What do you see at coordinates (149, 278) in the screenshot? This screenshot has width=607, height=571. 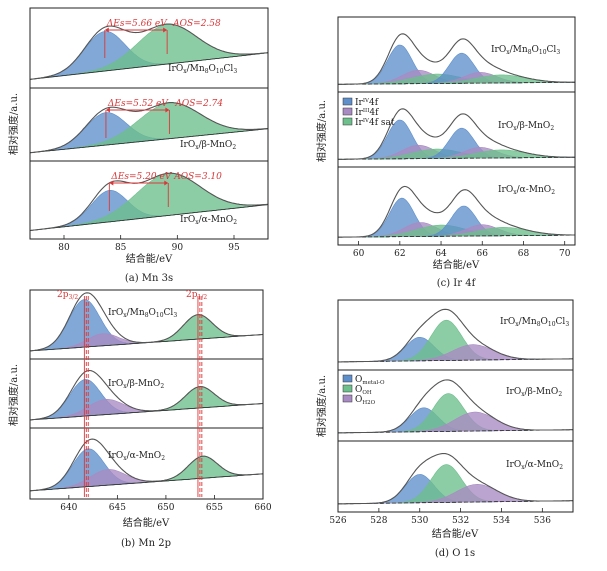 I see `panel-caption: (a) Mn 3s` at bounding box center [149, 278].